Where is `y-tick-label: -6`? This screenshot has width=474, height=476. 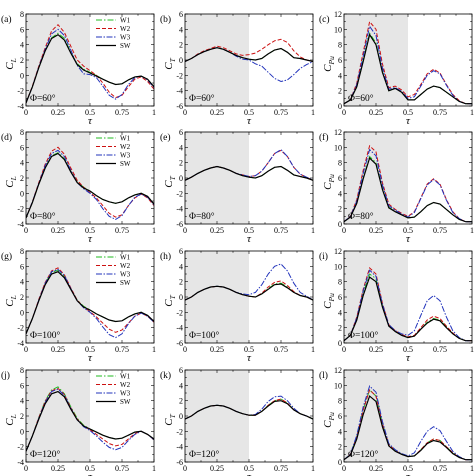
y-tick-label: -6 is located at coordinates (179, 343).